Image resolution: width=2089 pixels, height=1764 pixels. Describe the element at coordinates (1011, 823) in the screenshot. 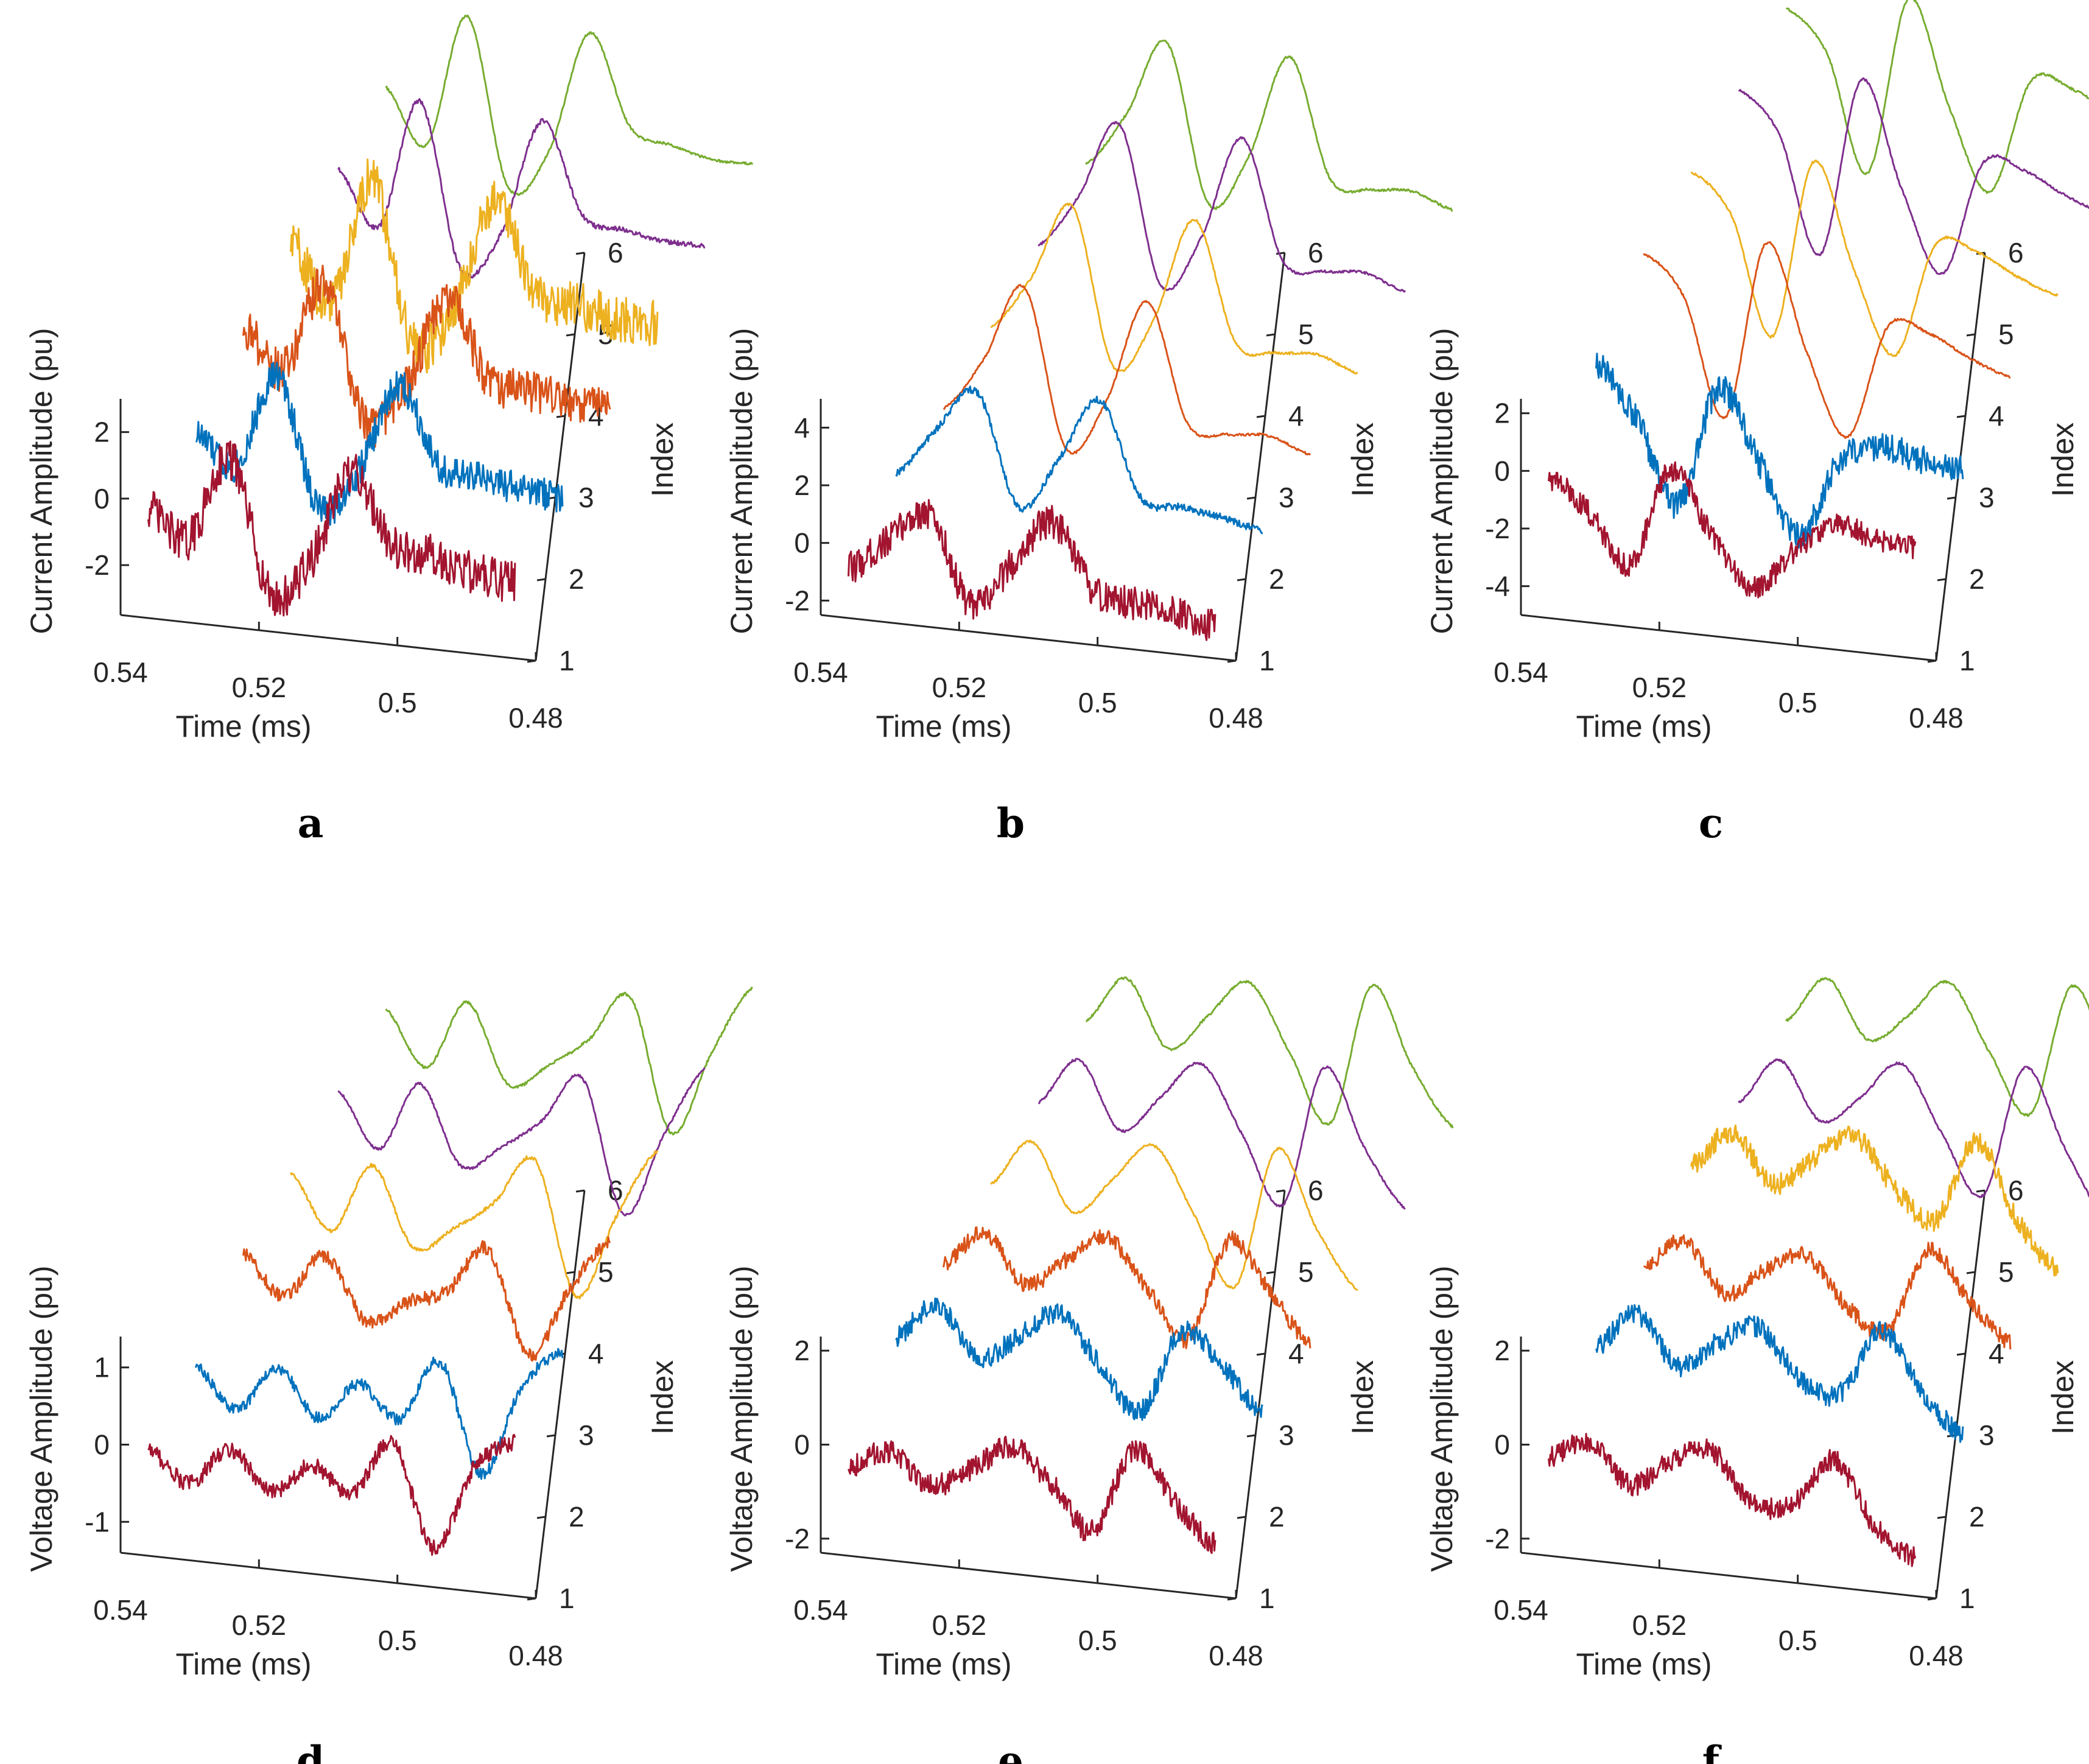

I see `panel-label: b` at that location.